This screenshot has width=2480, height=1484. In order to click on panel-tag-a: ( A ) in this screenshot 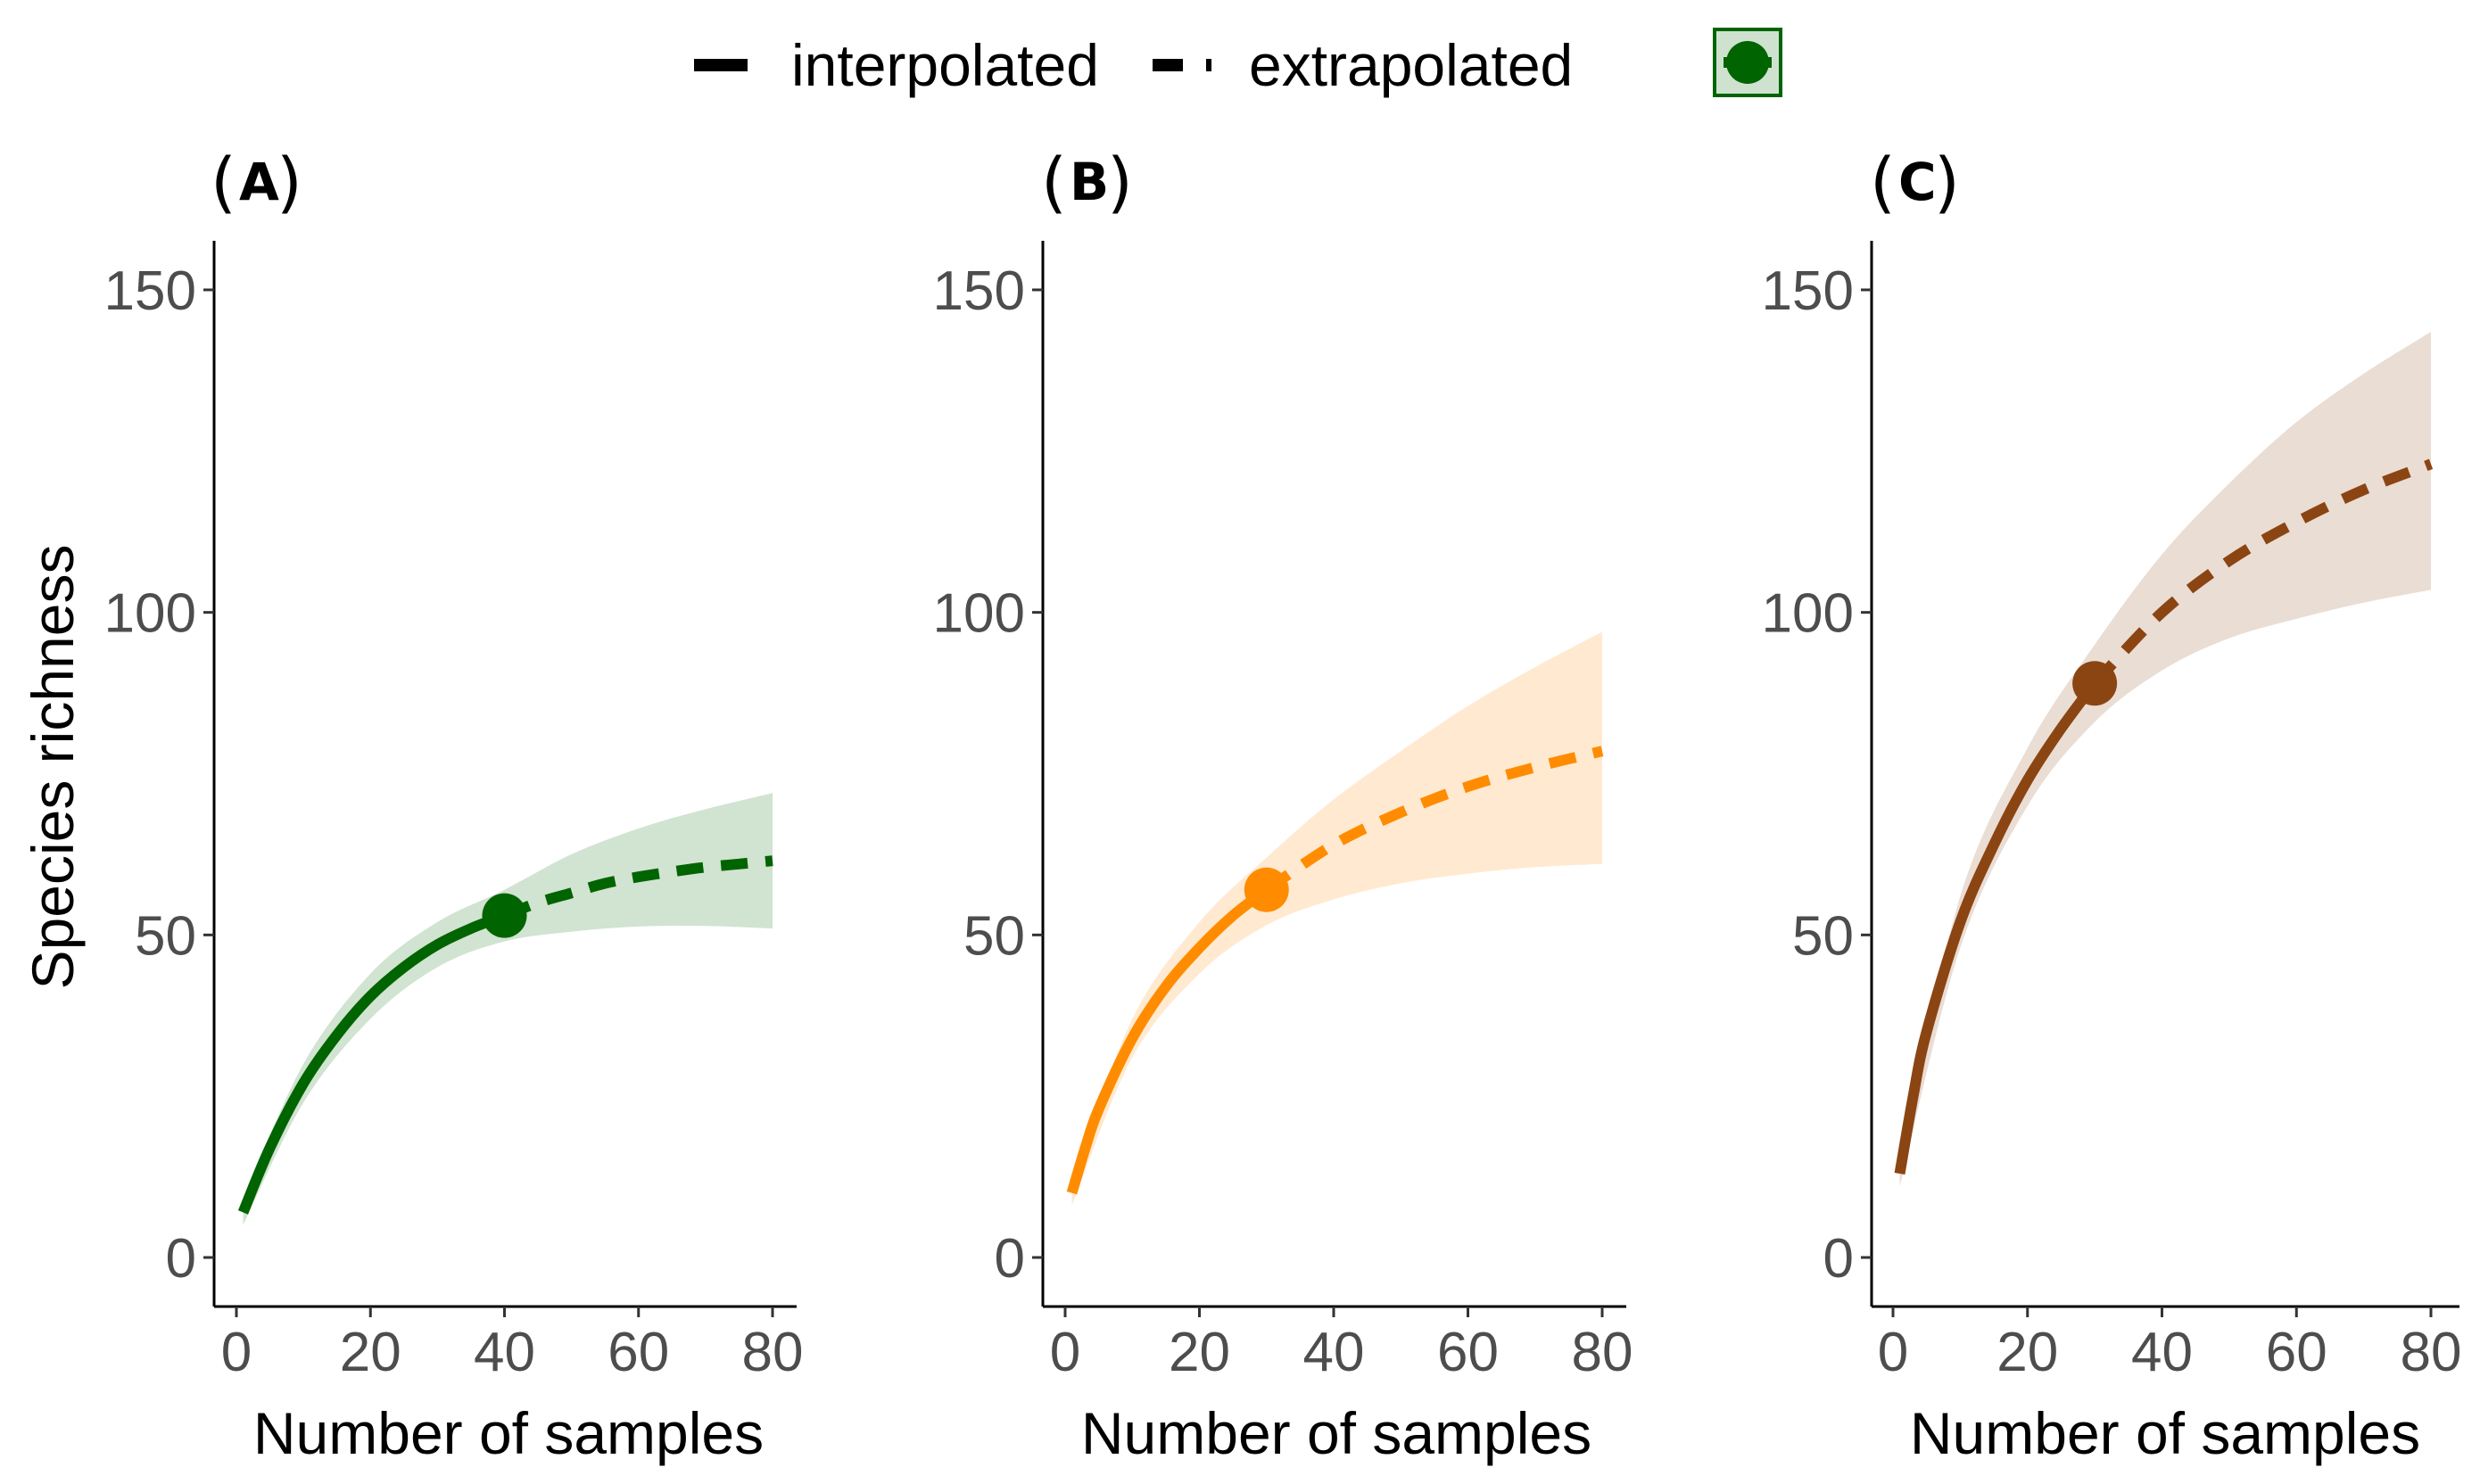, I will do `click(256, 182)`.